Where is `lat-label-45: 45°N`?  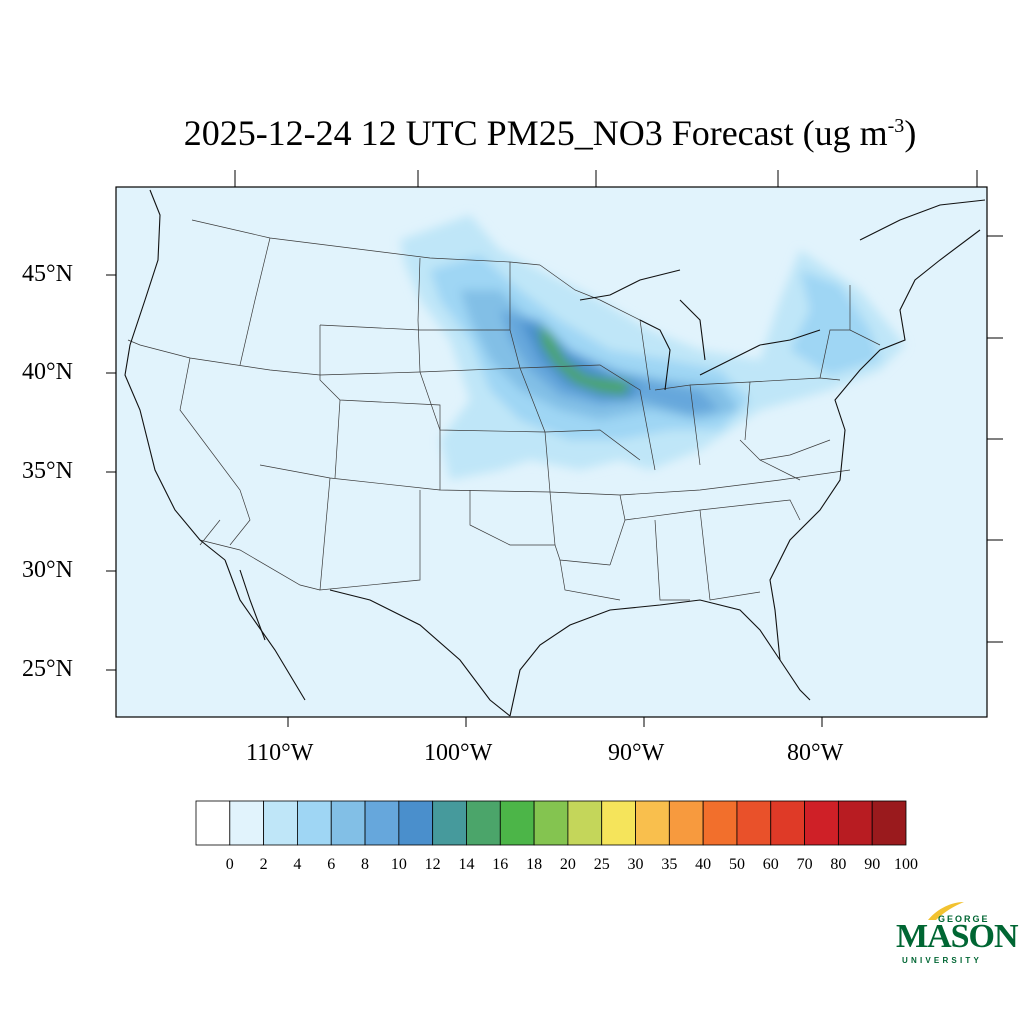
lat-label-45: 45°N is located at coordinates (47, 274).